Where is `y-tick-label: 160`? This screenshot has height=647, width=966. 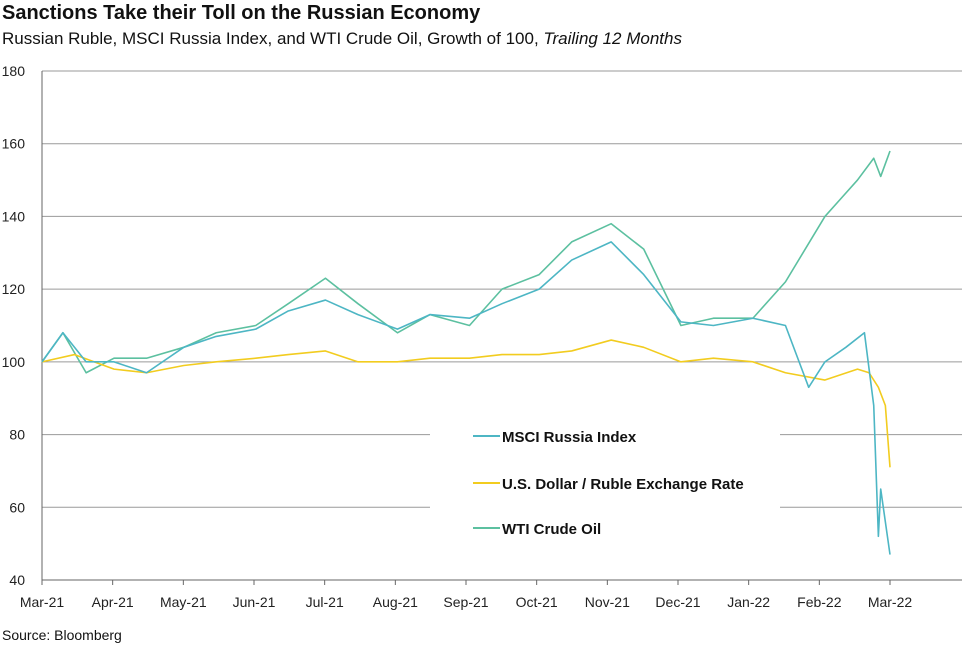 y-tick-label: 160 is located at coordinates (14, 144).